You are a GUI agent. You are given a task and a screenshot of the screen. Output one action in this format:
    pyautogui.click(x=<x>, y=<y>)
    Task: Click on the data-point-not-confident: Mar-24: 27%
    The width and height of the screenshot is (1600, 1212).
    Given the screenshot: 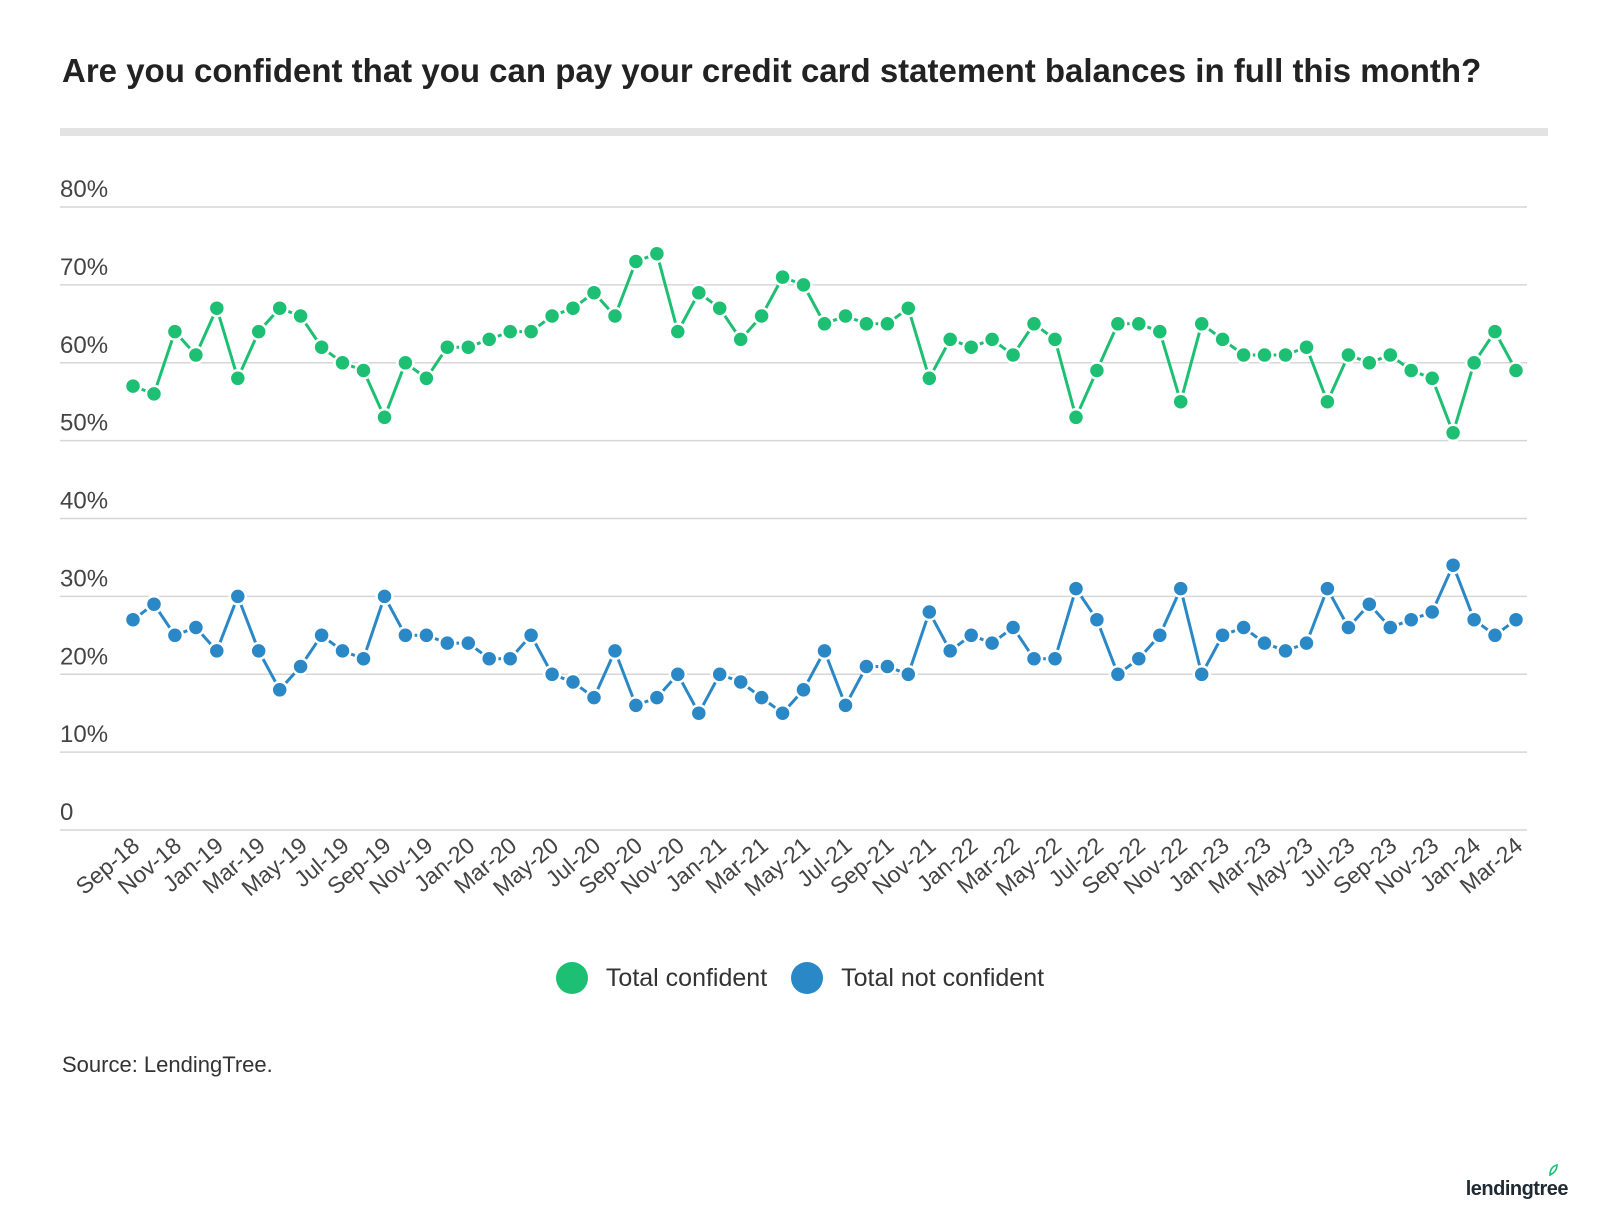 What is the action you would take?
    pyautogui.click(x=1516, y=619)
    